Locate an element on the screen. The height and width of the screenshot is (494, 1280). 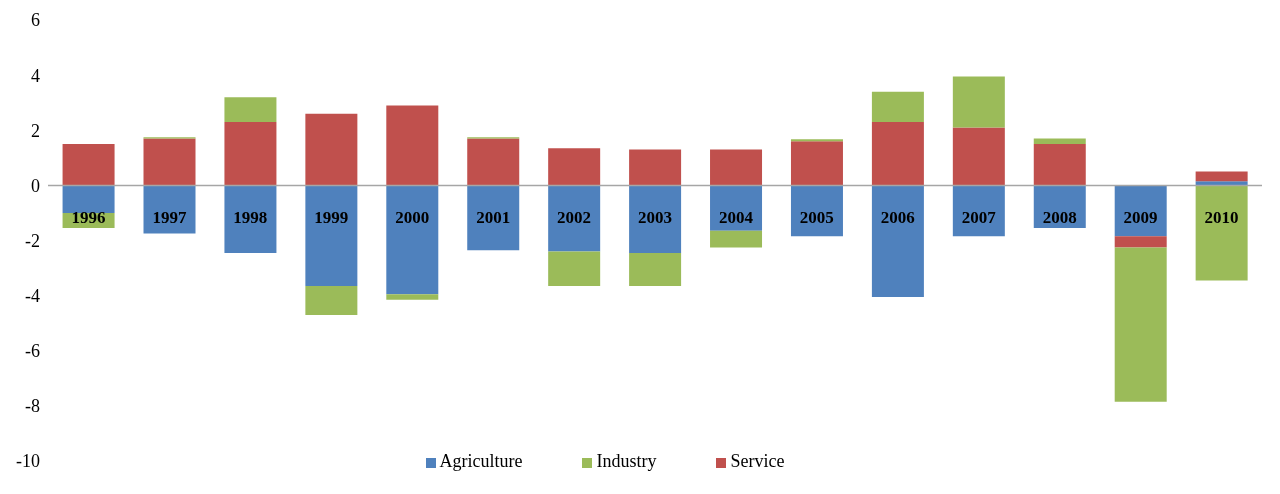
x-tick-label: 2003 is located at coordinates (655, 218).